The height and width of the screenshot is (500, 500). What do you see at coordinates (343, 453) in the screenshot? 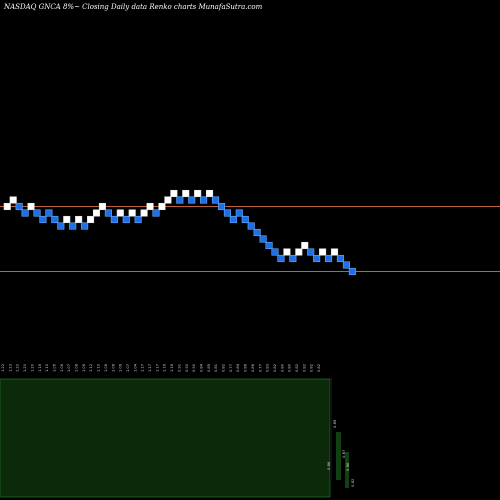
I see `volume-label-2: 0.87` at bounding box center [343, 453].